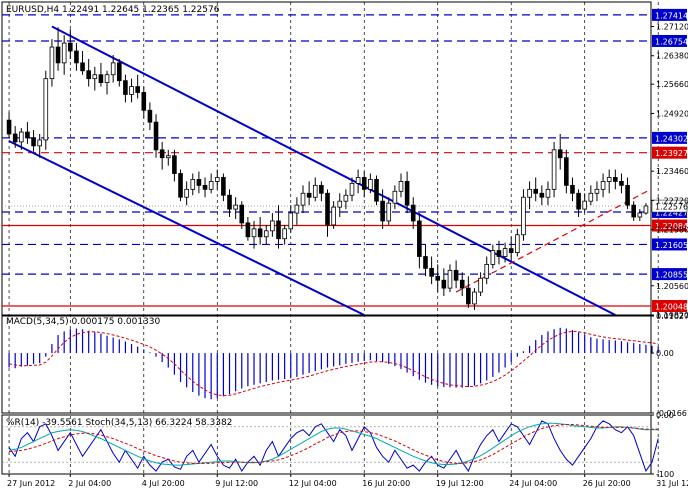 This screenshot has height=496, width=688. I want to click on oscillator-panel, so click(326, 444).